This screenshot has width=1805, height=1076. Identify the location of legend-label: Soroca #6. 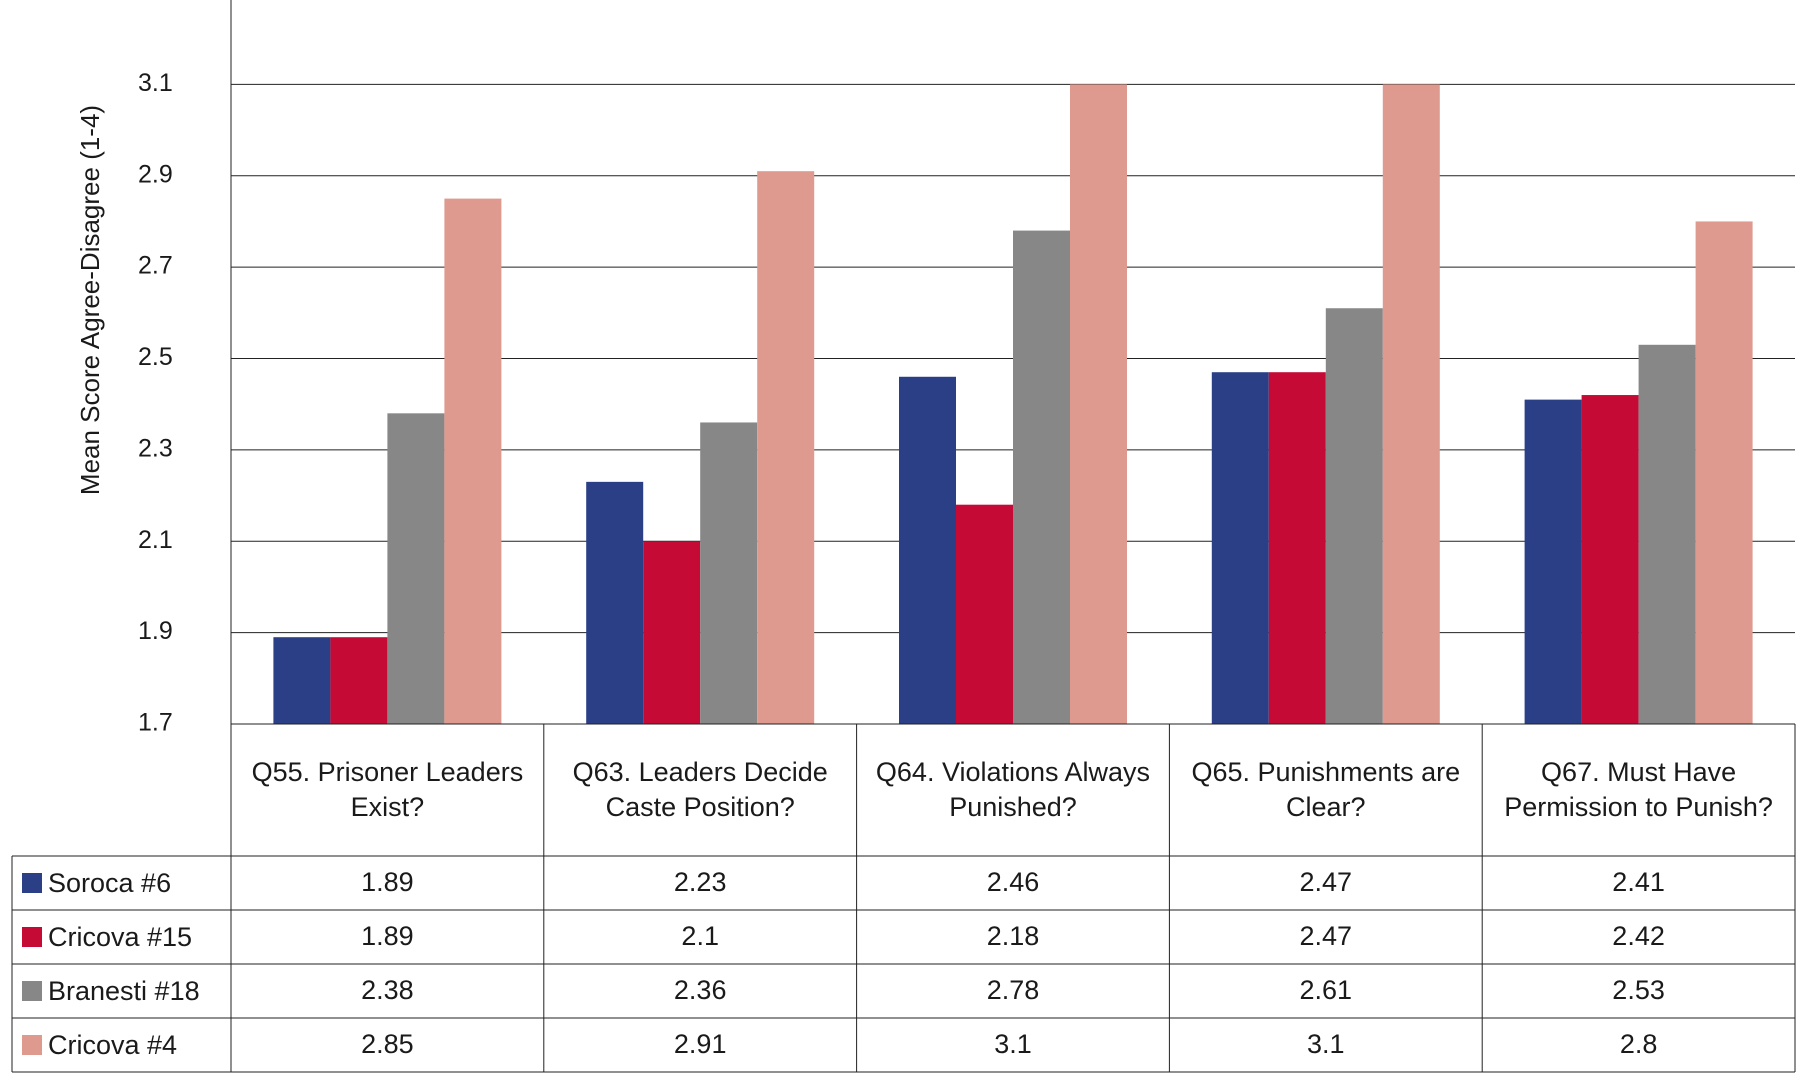
(110, 882).